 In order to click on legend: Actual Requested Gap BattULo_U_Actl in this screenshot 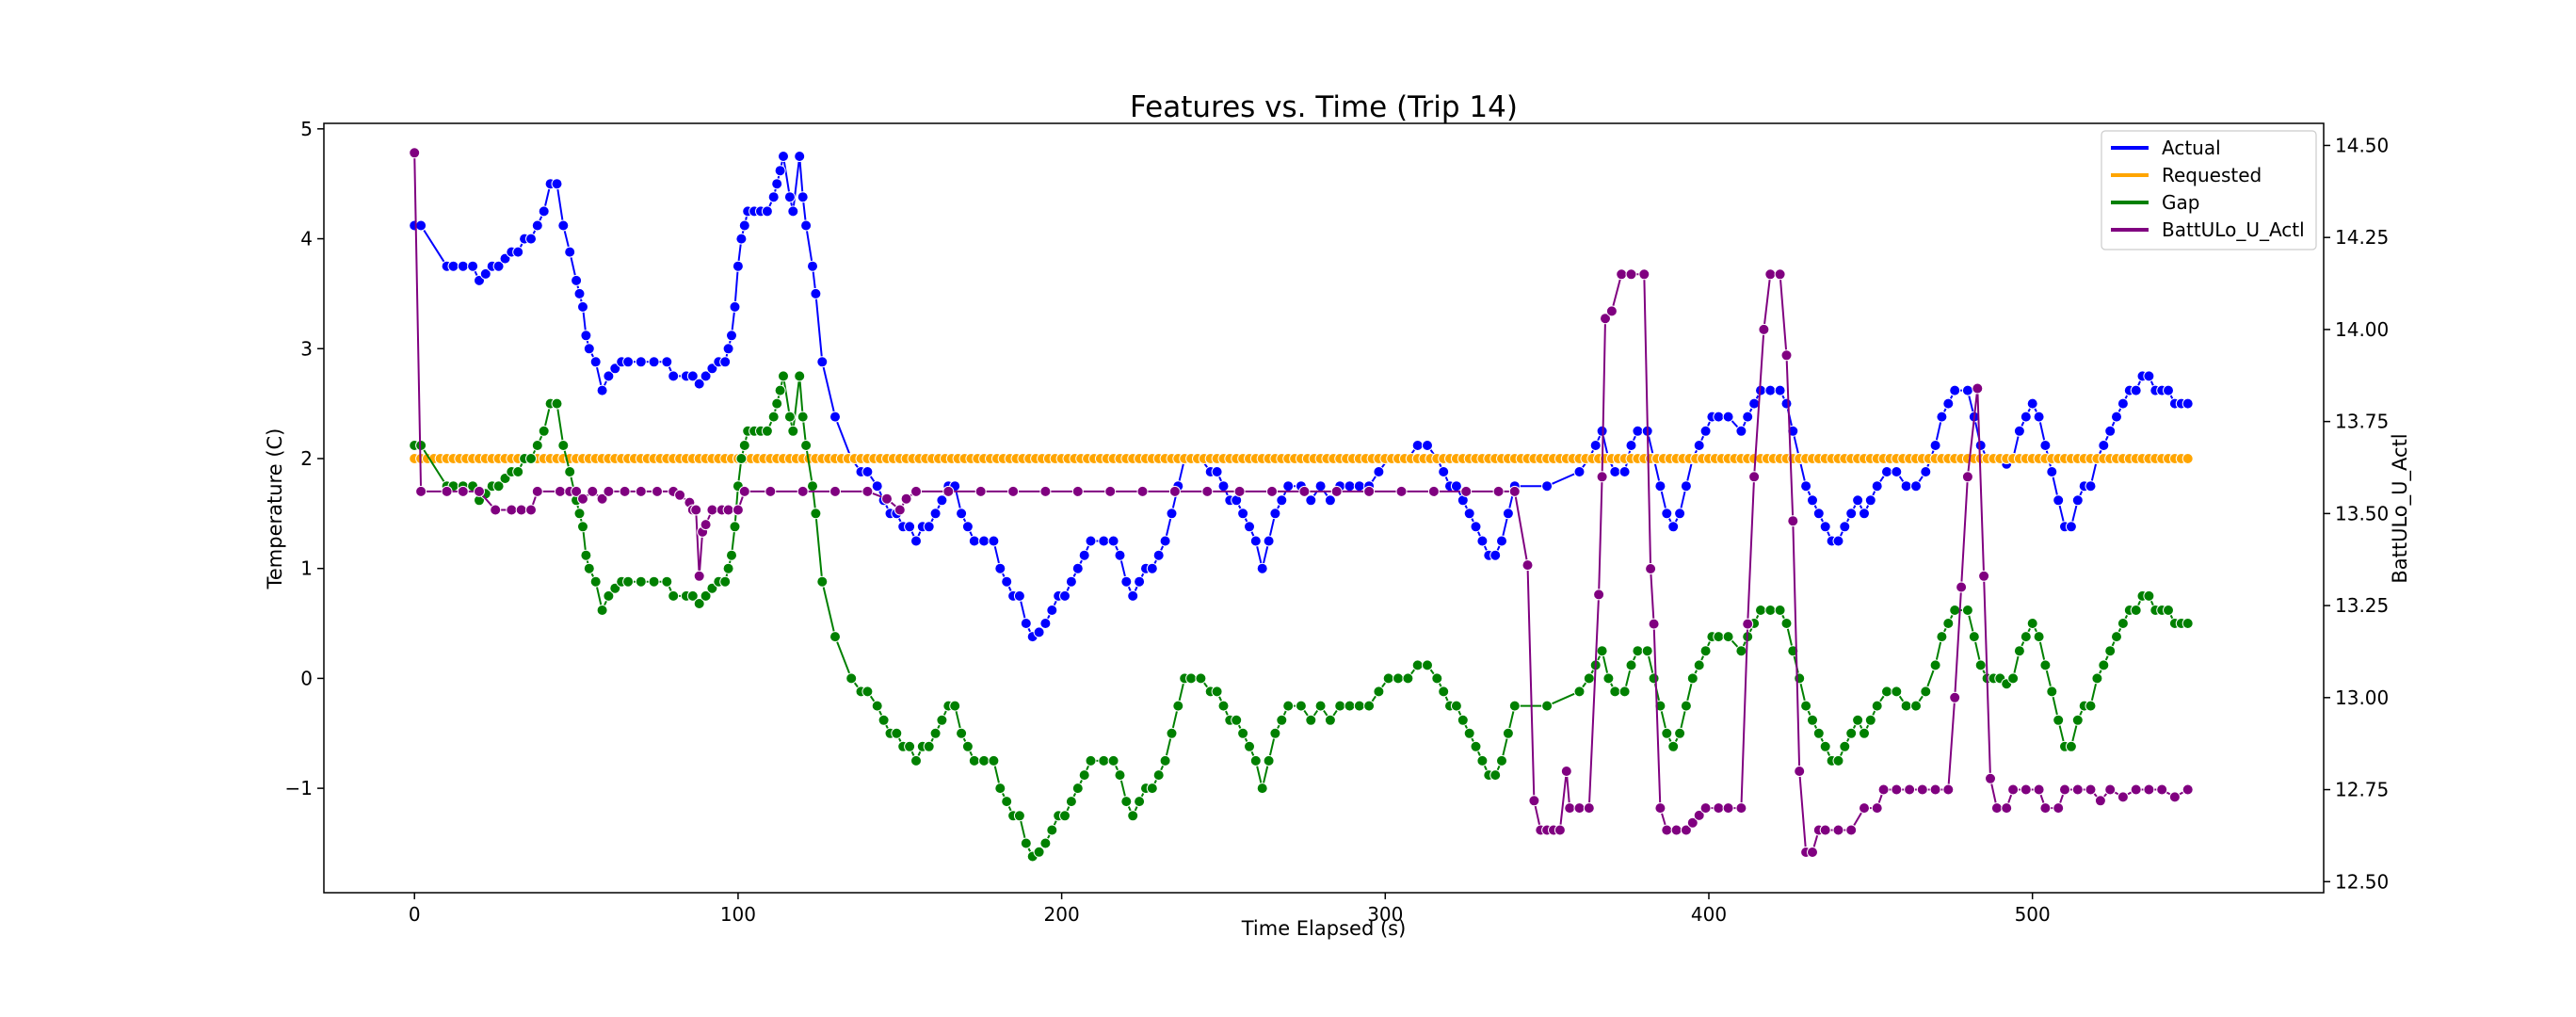, I will do `click(2209, 190)`.